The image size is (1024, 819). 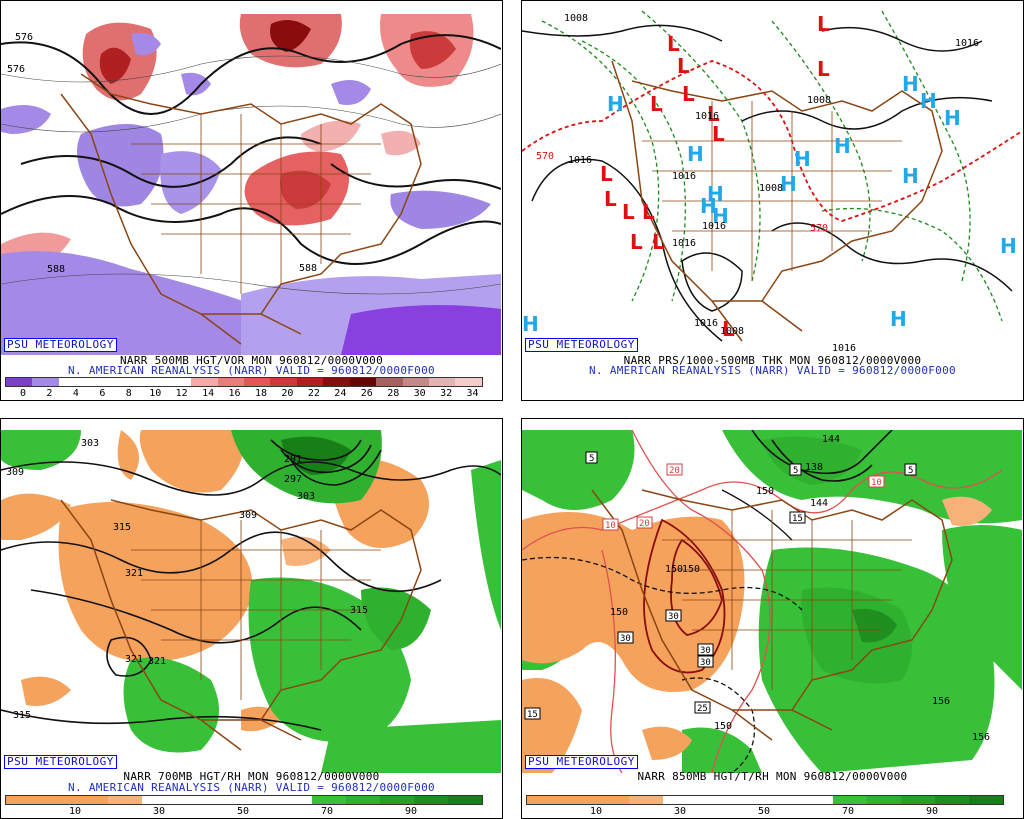 What do you see at coordinates (56, 269) in the screenshot?
I see `contour-label-3: 588` at bounding box center [56, 269].